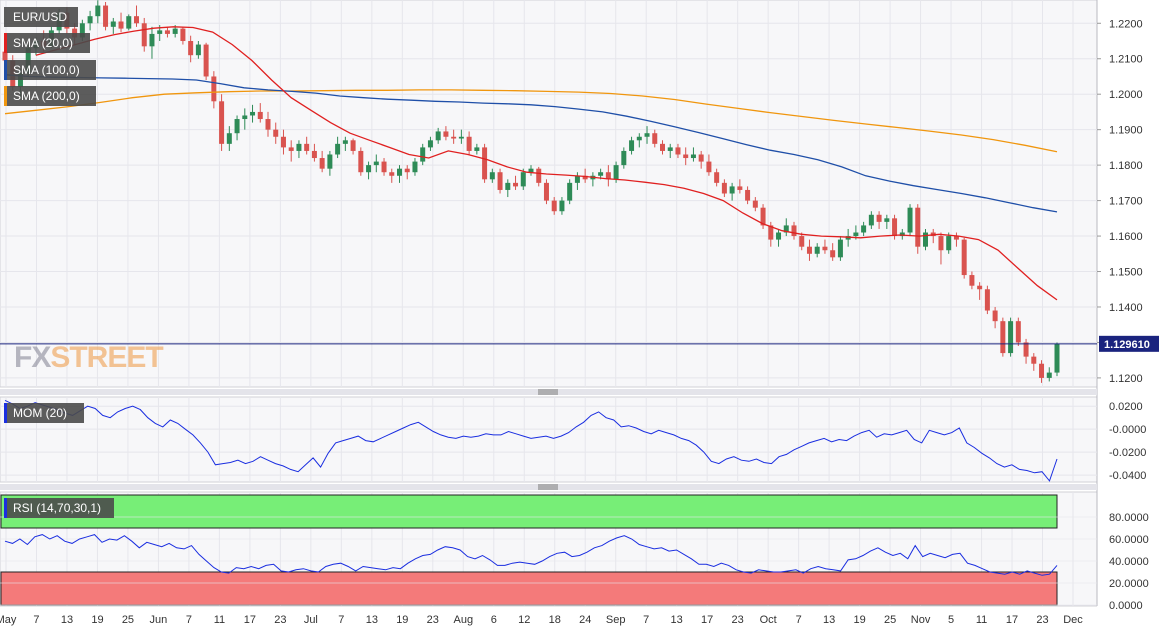 Image resolution: width=1176 pixels, height=637 pixels. I want to click on x-tick-label: 7, so click(36, 620).